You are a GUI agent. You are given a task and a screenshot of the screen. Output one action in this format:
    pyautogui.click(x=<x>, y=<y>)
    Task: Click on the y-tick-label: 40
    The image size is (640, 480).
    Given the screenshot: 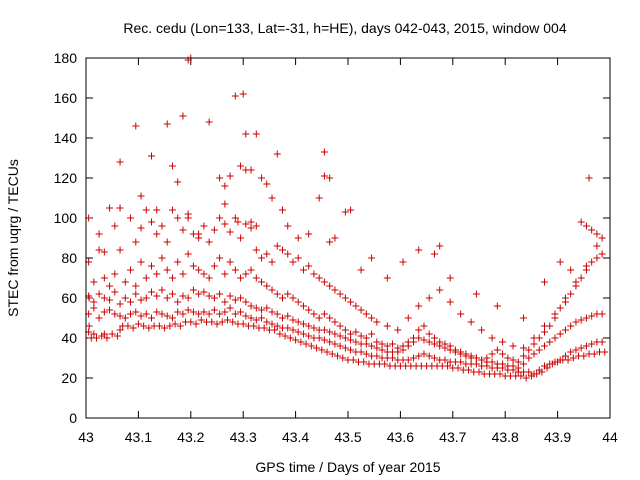 What is the action you would take?
    pyautogui.click(x=69, y=338)
    